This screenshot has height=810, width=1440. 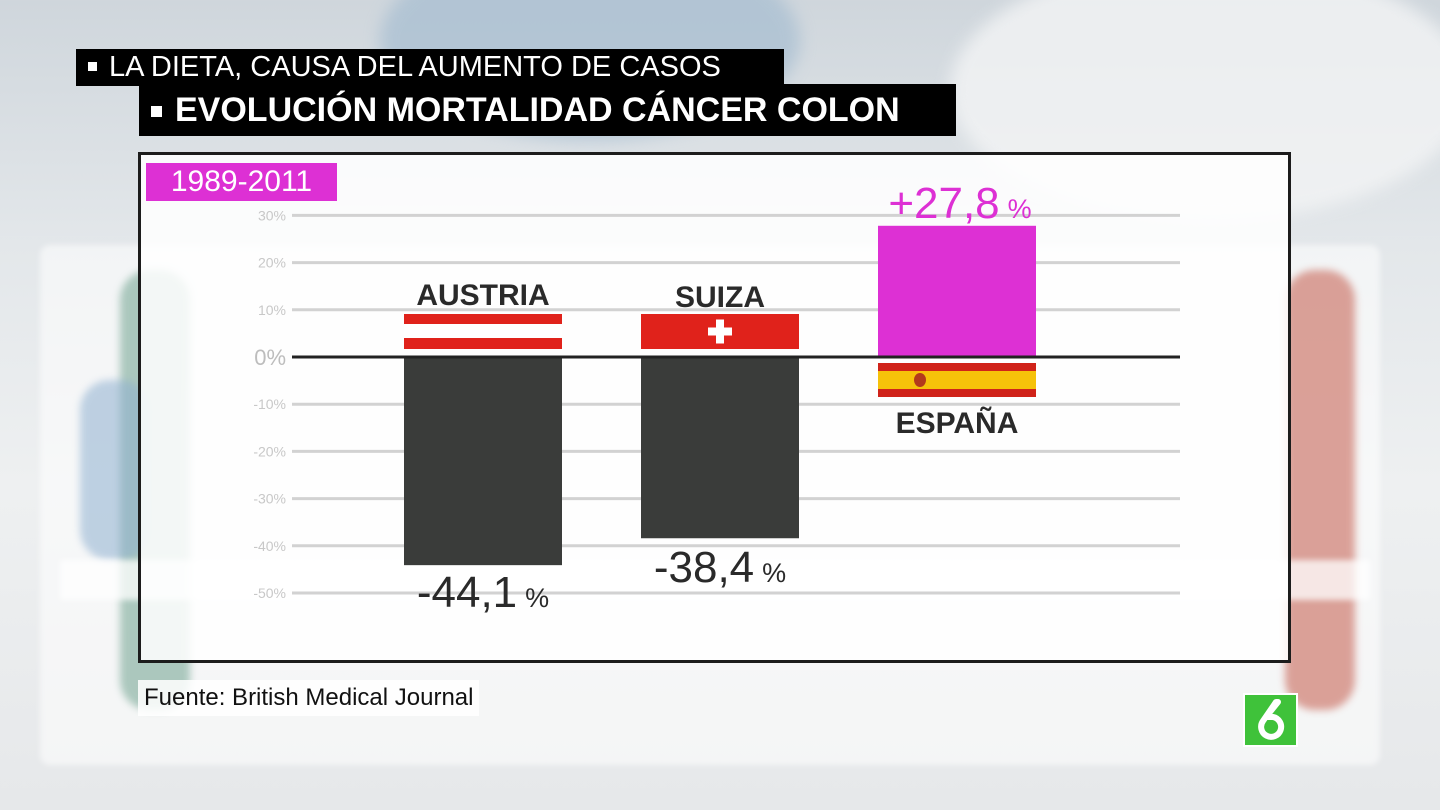 I want to click on spain-flag-icon, so click(x=957, y=380).